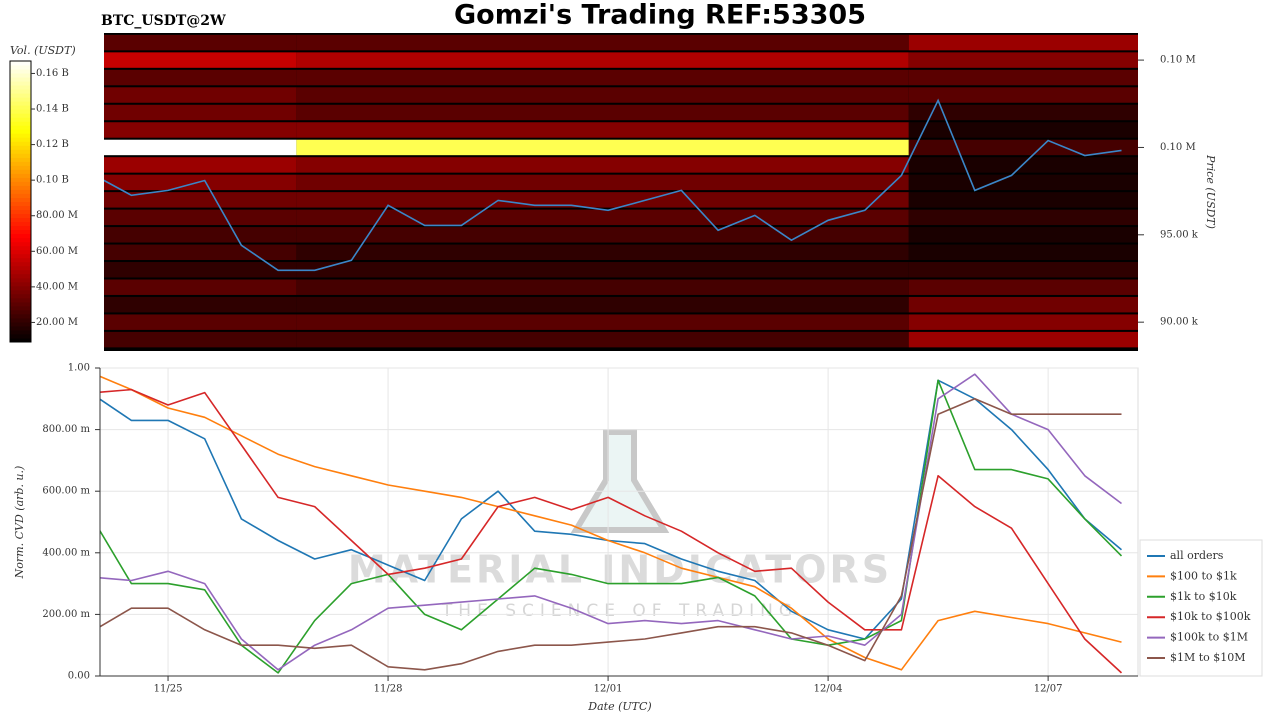  Describe the element at coordinates (57, 286) in the screenshot. I see `colorbar-tick-label: 40.00 M` at that location.